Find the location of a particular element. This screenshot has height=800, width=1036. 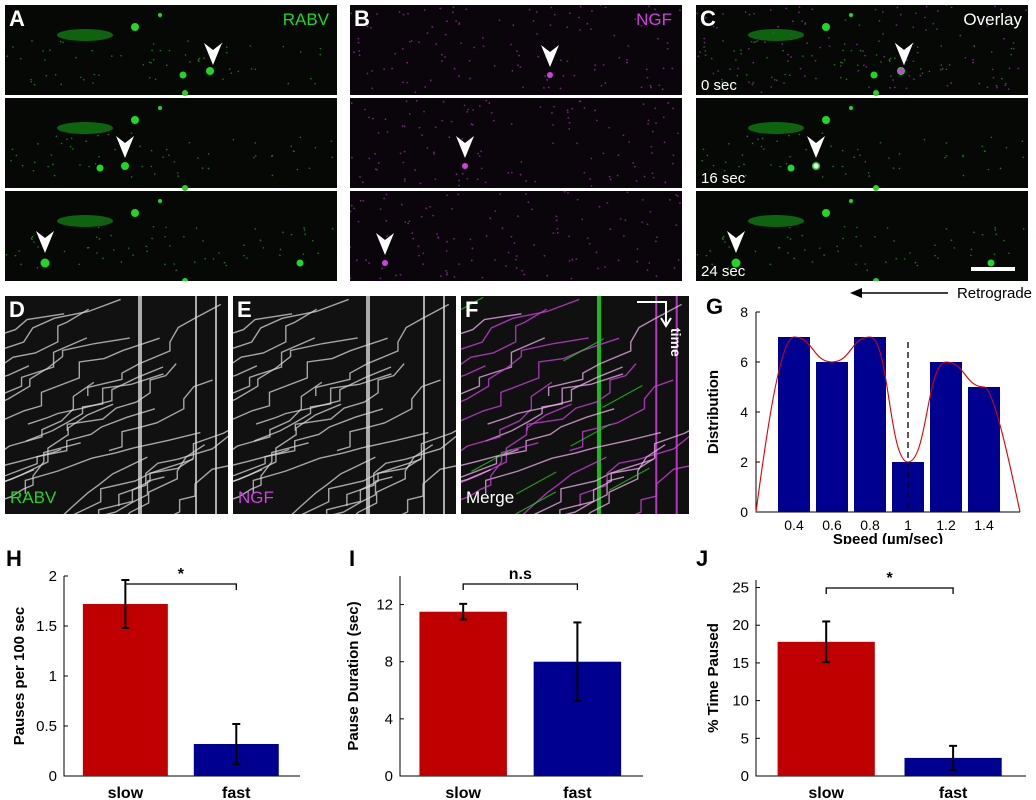

rabv-particle is located at coordinates (45, 263).